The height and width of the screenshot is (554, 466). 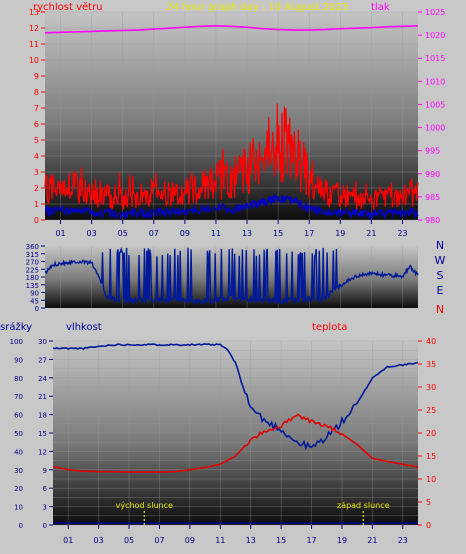 What do you see at coordinates (32, 247) in the screenshot?
I see `direction-tick-label: 360` at bounding box center [32, 247].